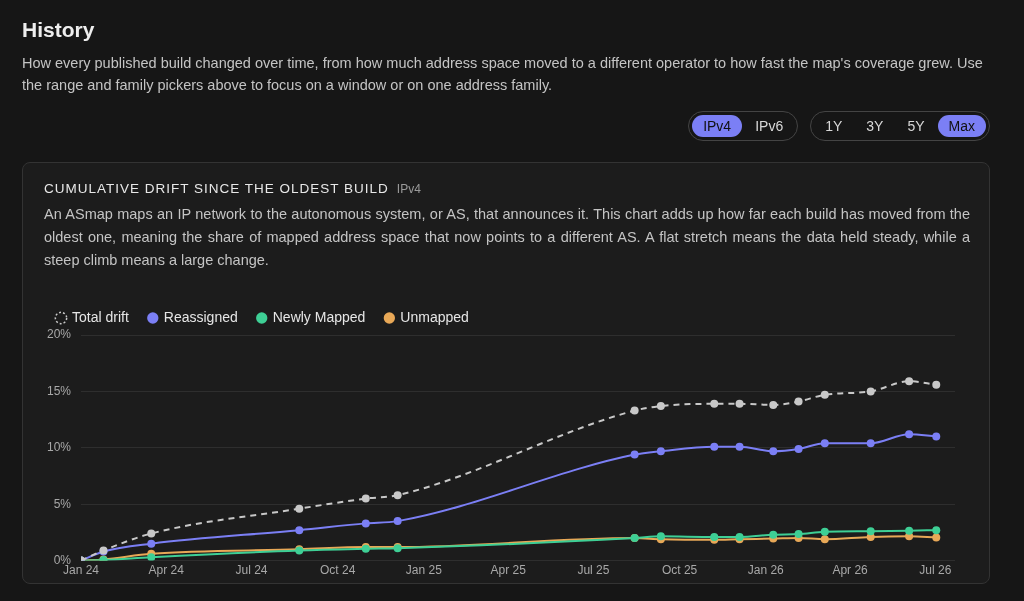  Describe the element at coordinates (935, 570) in the screenshot. I see `x-tick-label: Jul 26` at that location.